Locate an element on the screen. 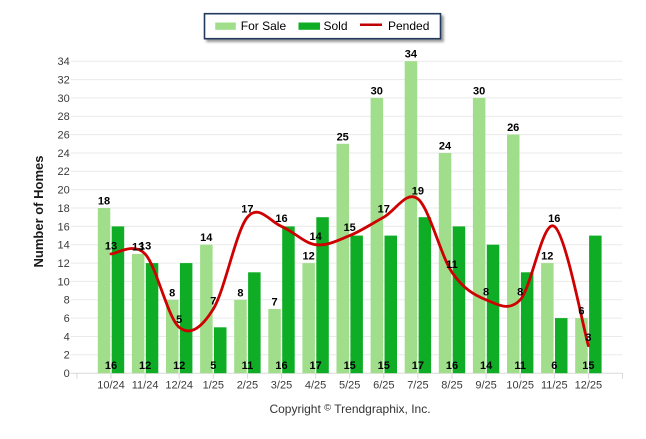 This screenshot has height=439, width=646. svg-text: 3/25 is located at coordinates (281, 386).